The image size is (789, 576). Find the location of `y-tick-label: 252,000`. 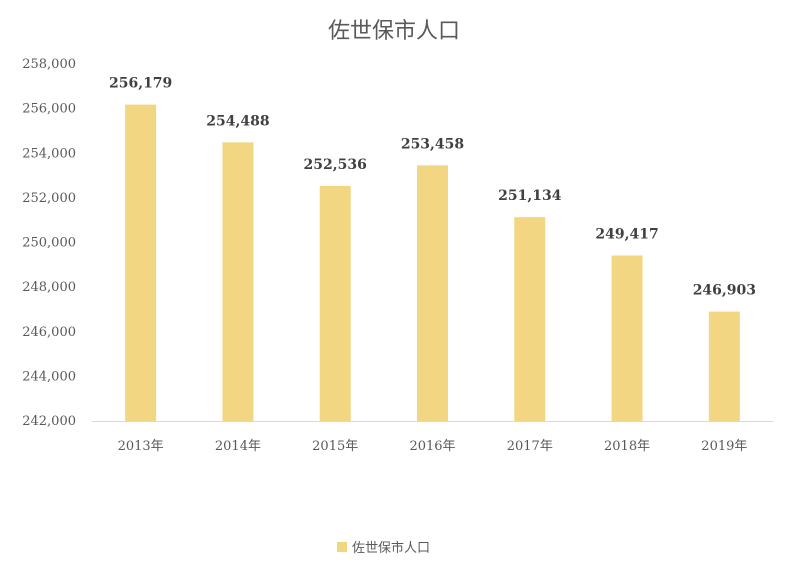

y-tick-label: 252,000 is located at coordinates (49, 198).